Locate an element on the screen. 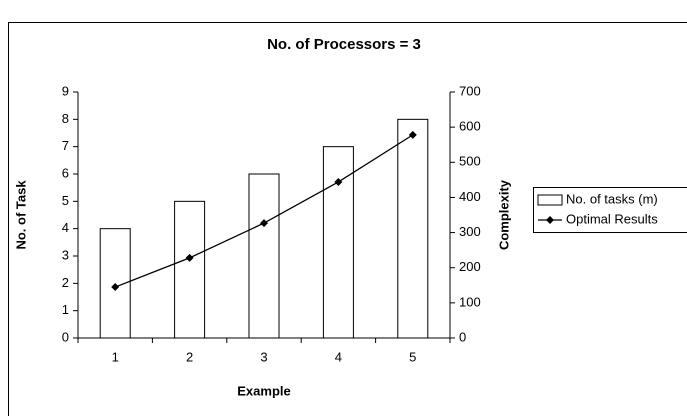 This screenshot has height=416, width=687. y2-tick-label: 0 is located at coordinates (462, 336).